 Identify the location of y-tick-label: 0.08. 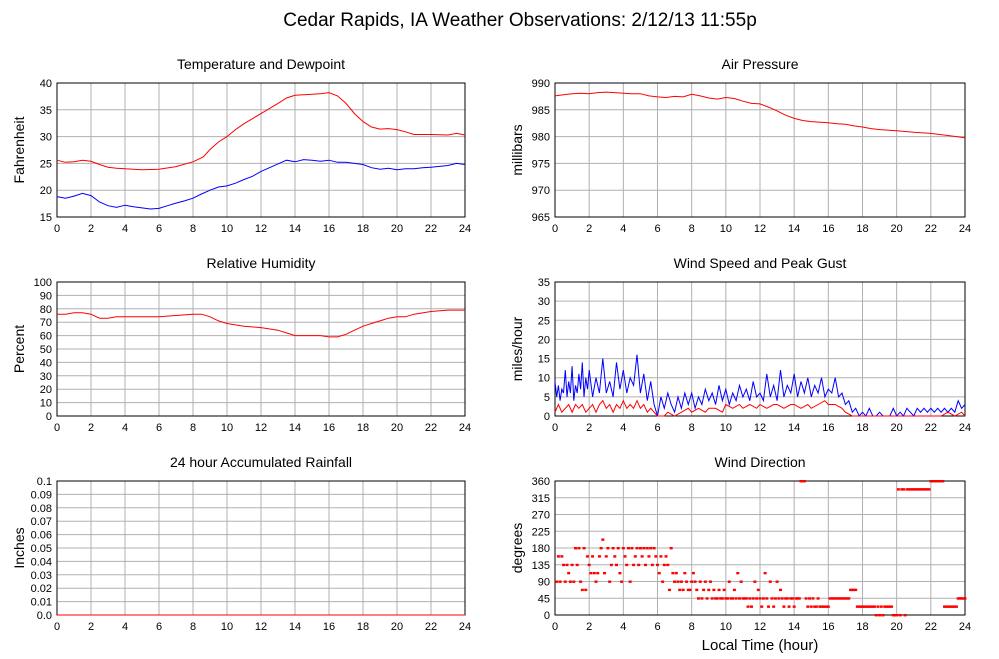
(41, 509).